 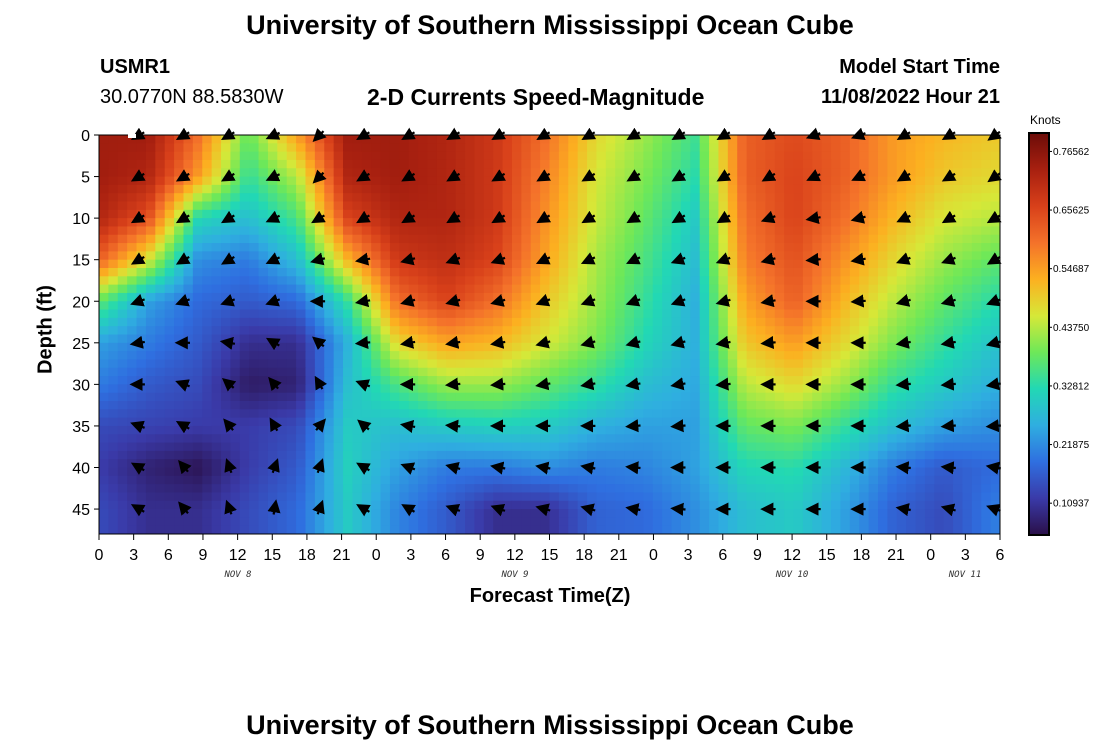 I want to click on colorbar-tick-label: 0.65625, so click(x=1071, y=211).